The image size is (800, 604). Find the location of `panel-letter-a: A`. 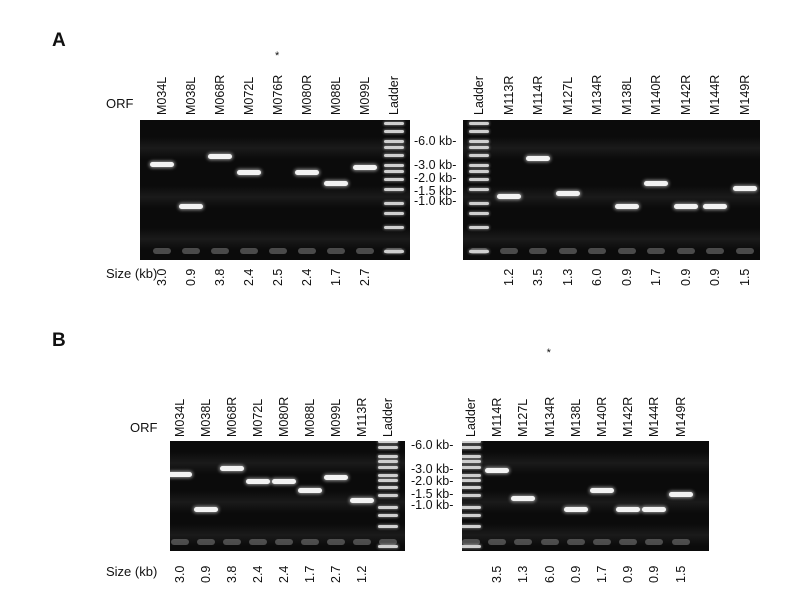

panel-letter-a: A is located at coordinates (59, 40).